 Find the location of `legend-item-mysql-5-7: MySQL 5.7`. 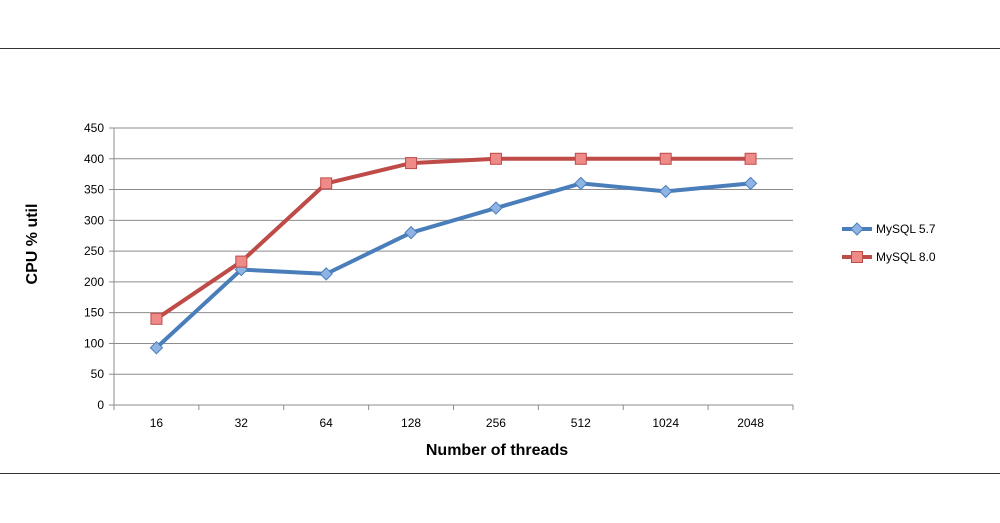

legend-item-mysql-5-7: MySQL 5.7 is located at coordinates (889, 229).